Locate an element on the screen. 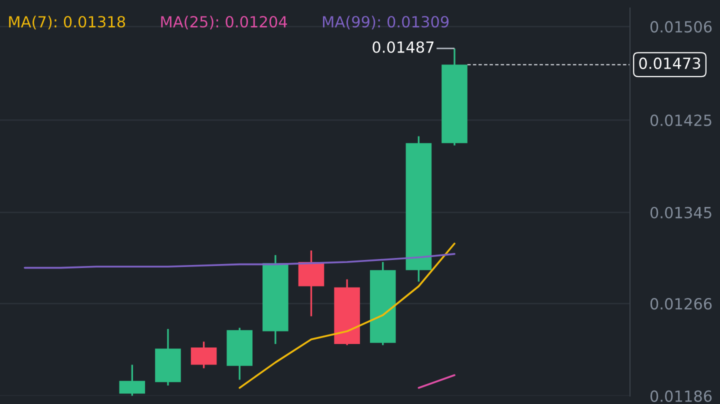 The image size is (720, 404). y-tick-label: 0.01266 is located at coordinates (681, 304).